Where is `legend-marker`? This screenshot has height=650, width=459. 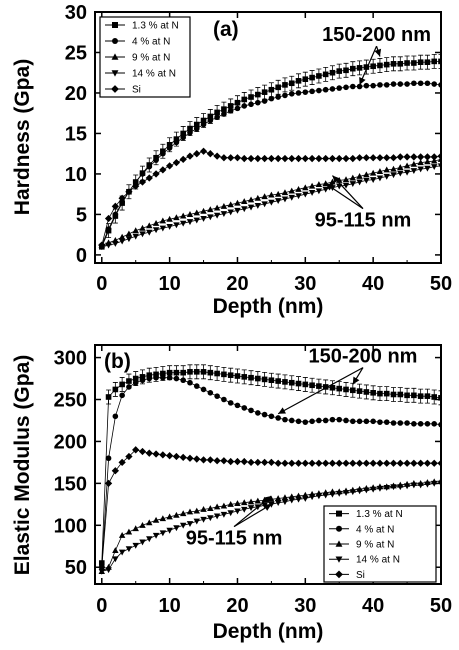 legend-marker is located at coordinates (339, 574).